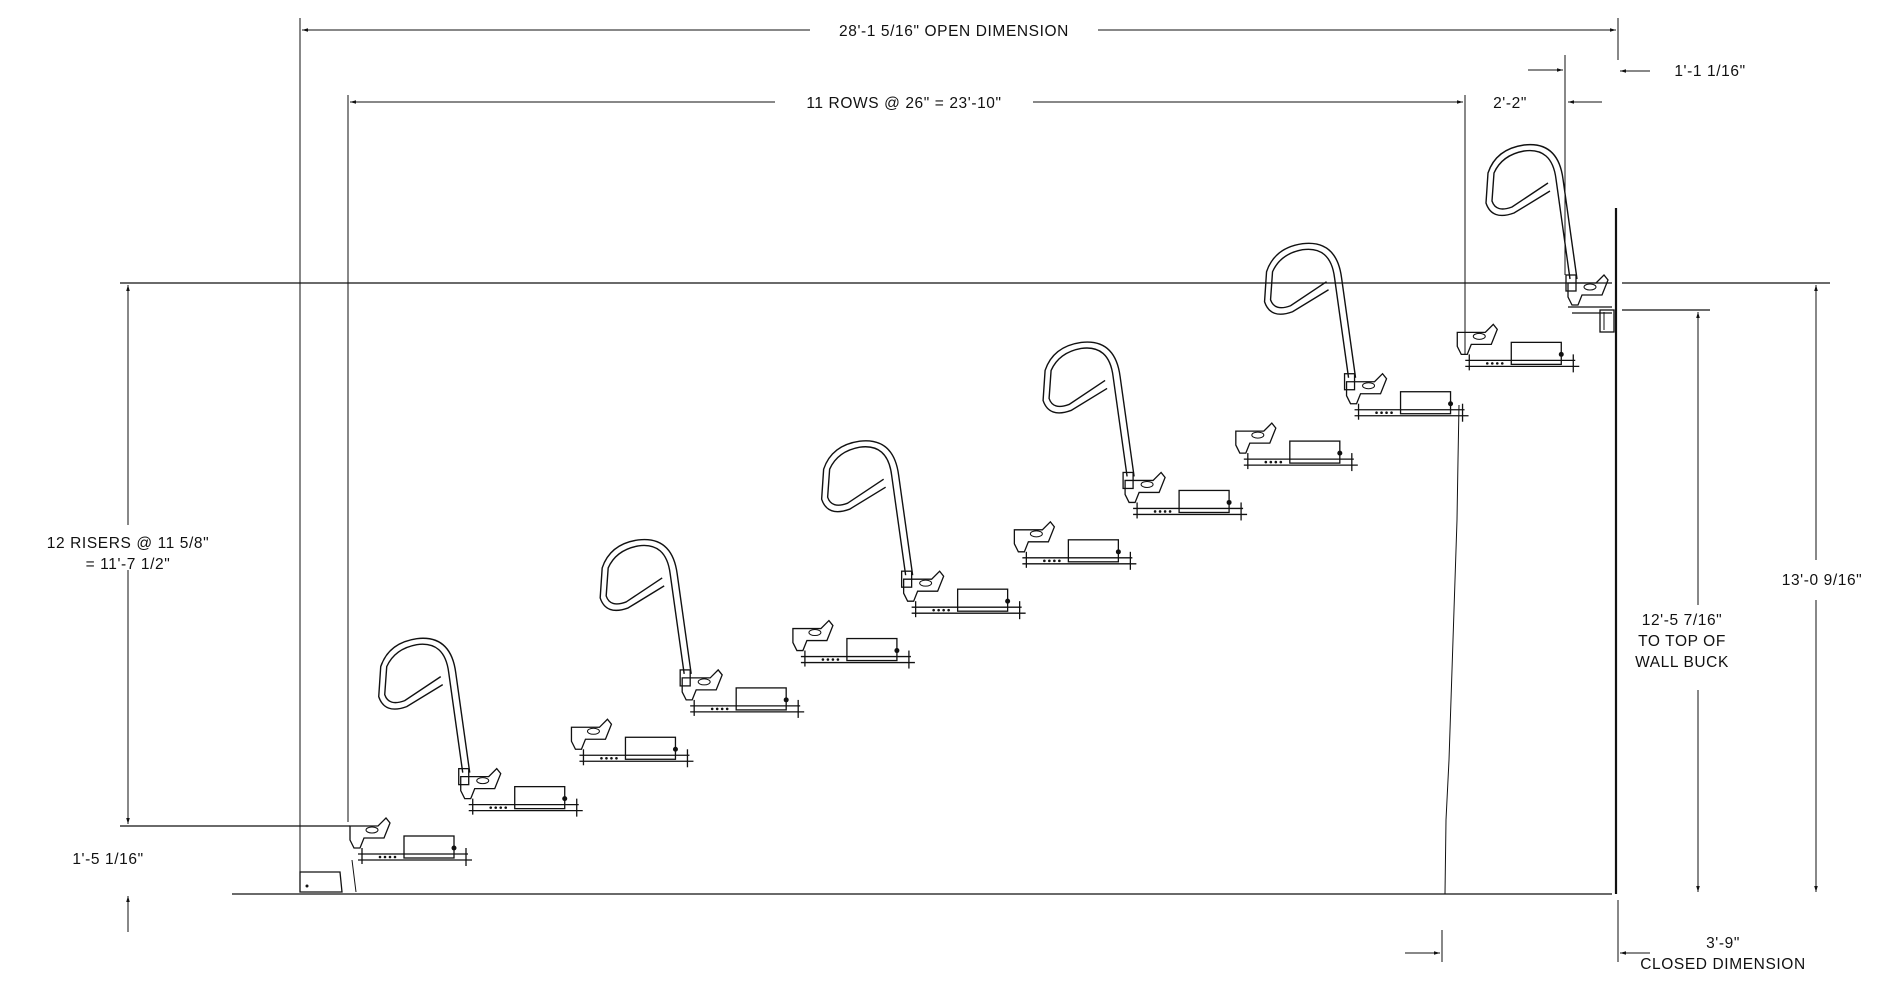 The width and height of the screenshot is (1878, 983). I want to click on closed-label-line-2: CLOSED DIMENSION, so click(1723, 964).